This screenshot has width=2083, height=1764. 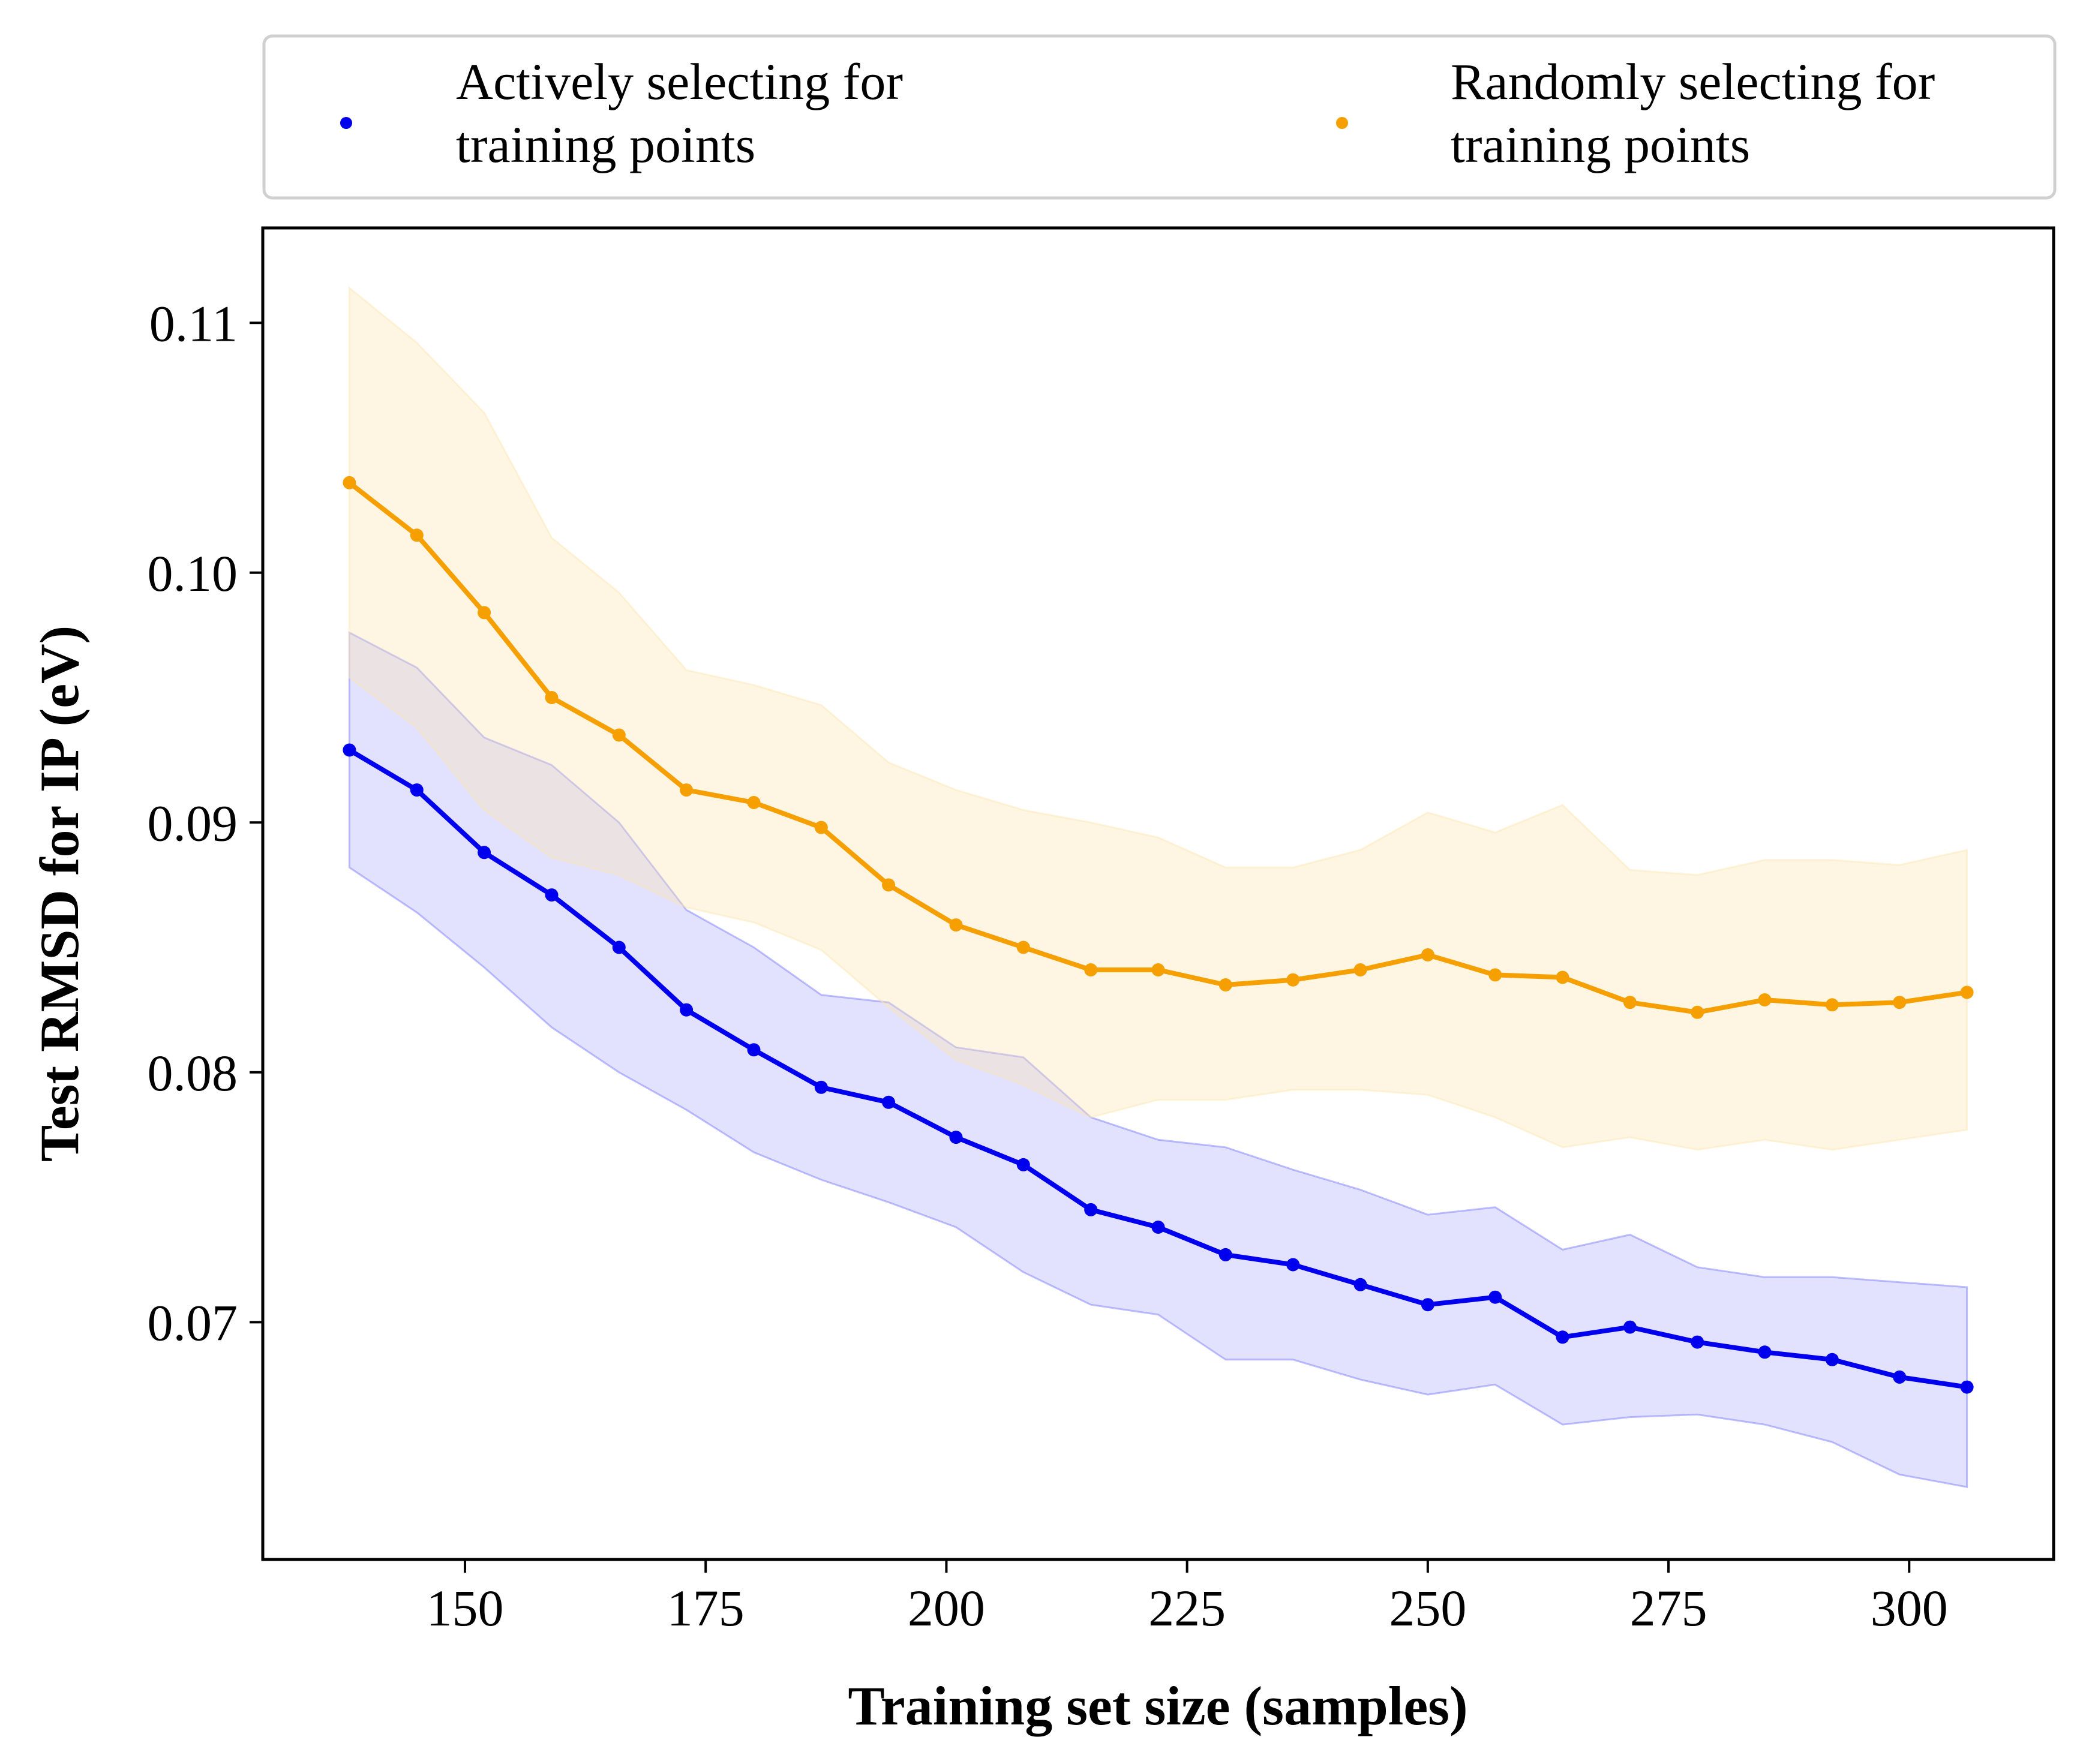 I want to click on y-tick-label: 0.08, so click(x=193, y=1073).